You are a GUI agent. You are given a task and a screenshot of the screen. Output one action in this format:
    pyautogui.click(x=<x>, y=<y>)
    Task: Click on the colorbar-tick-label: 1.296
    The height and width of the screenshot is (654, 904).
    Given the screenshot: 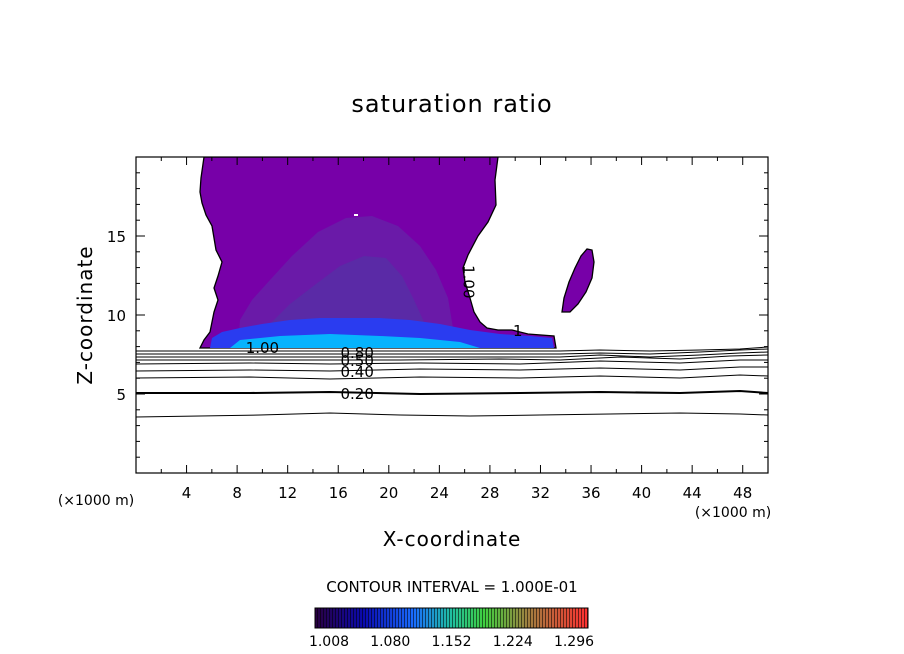 What is the action you would take?
    pyautogui.click(x=574, y=642)
    